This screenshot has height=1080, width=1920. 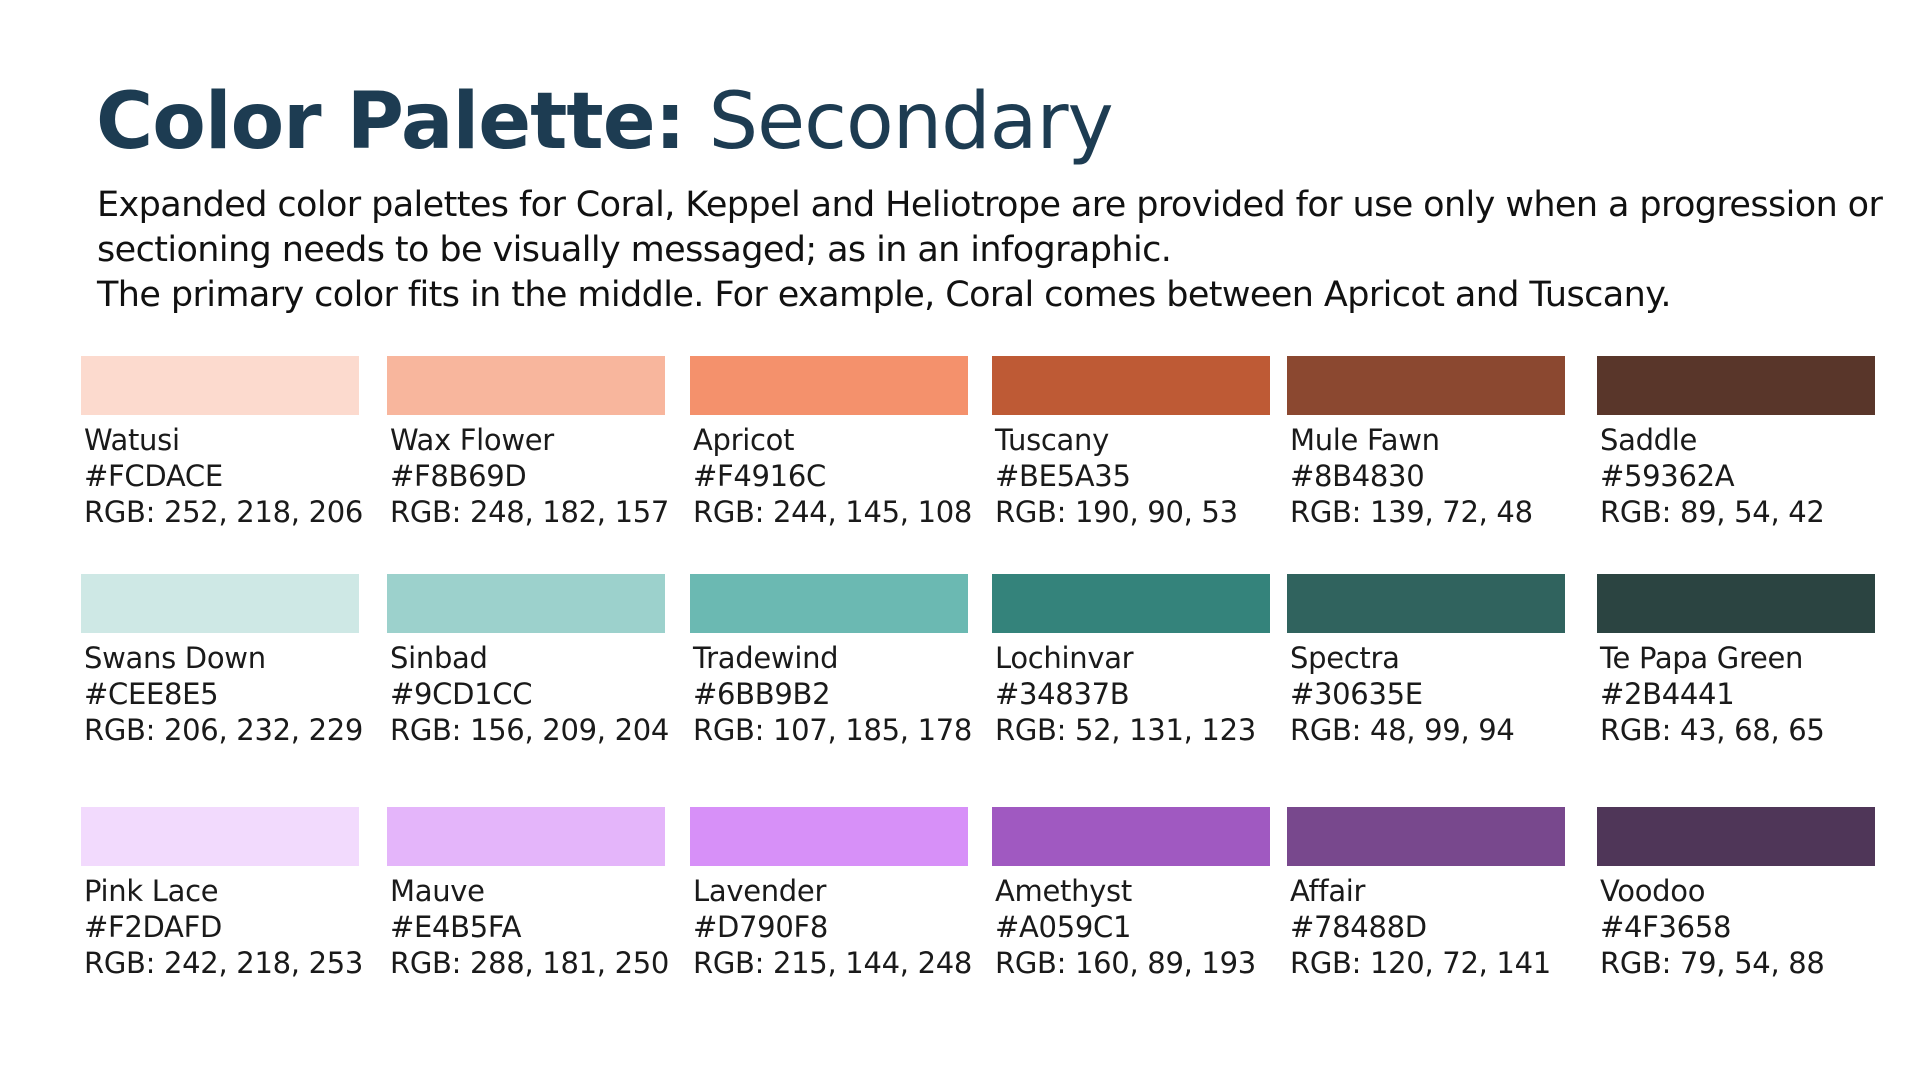 I want to click on swatch-label: Spectra #30635E RGB: 48, 99, 94, so click(x=1427, y=694).